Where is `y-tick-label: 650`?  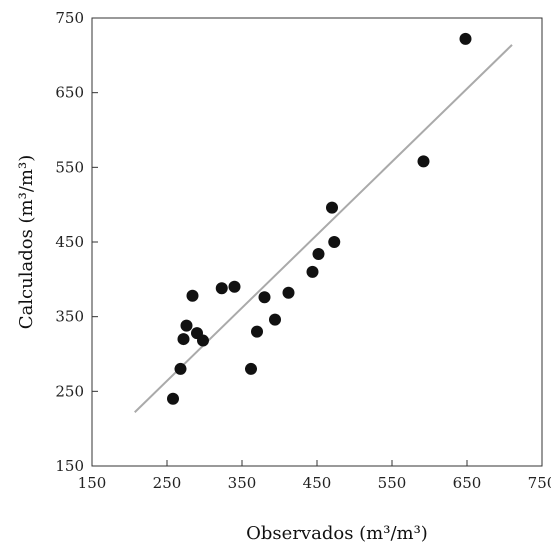 y-tick-label: 650 is located at coordinates (69, 93).